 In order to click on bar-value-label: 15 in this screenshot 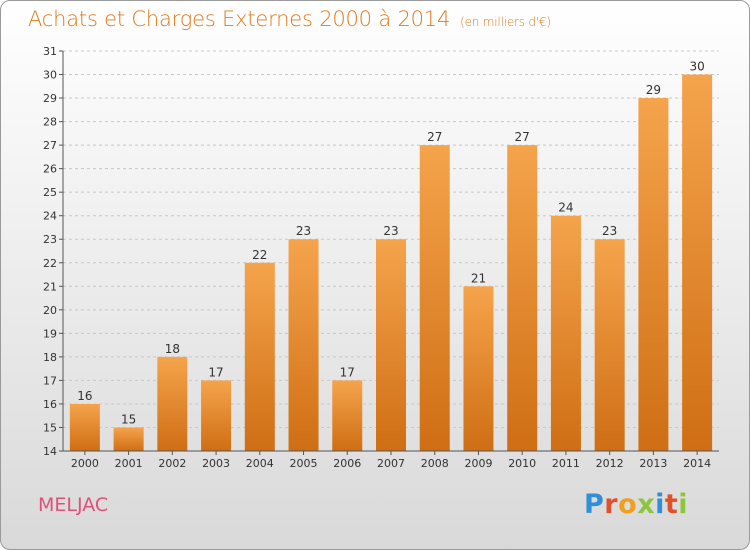, I will do `click(128, 419)`.